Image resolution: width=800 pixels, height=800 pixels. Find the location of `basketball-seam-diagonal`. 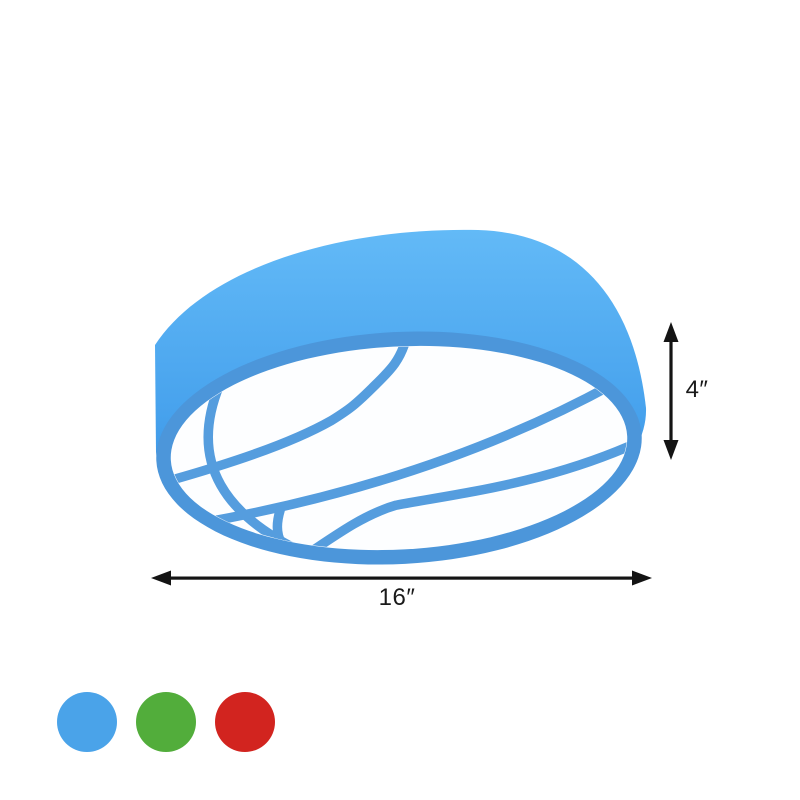

basketball-seam-diagonal is located at coordinates (402, 453).